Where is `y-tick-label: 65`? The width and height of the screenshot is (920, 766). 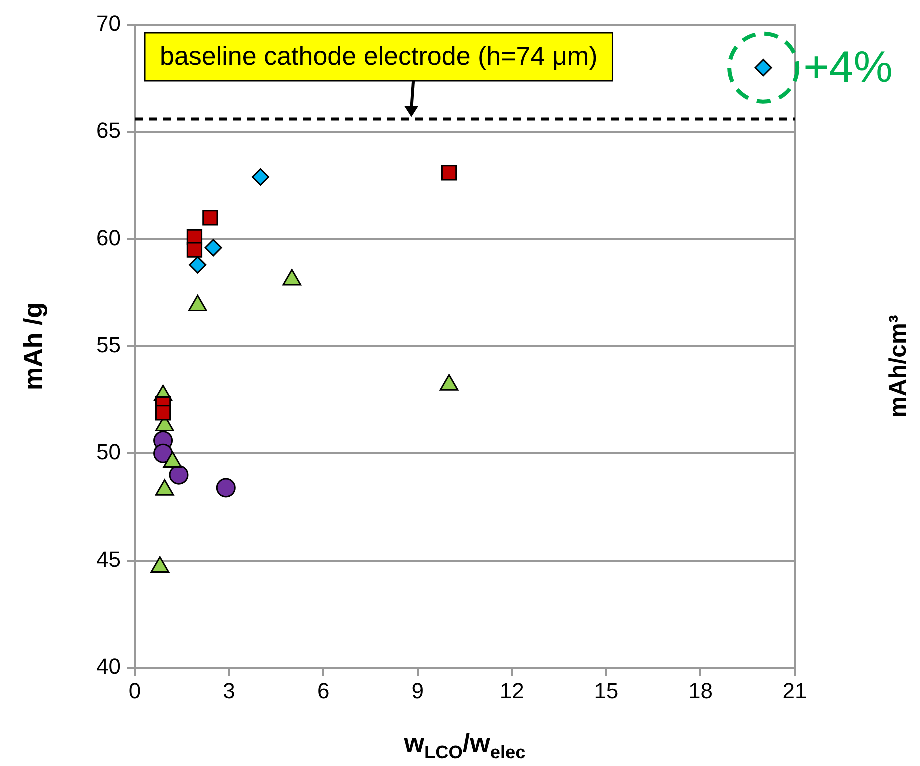 y-tick-label: 65 is located at coordinates (108, 131).